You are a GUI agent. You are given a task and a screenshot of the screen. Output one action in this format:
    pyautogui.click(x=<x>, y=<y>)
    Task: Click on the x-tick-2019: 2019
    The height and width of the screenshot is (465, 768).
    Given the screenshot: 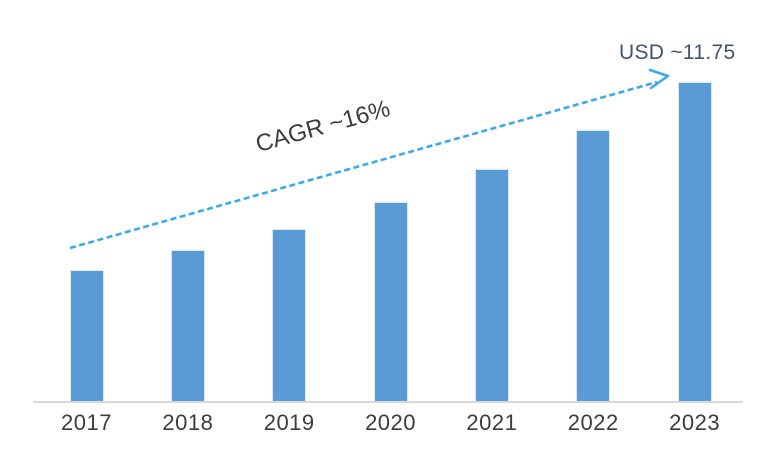 What is the action you would take?
    pyautogui.click(x=289, y=422)
    